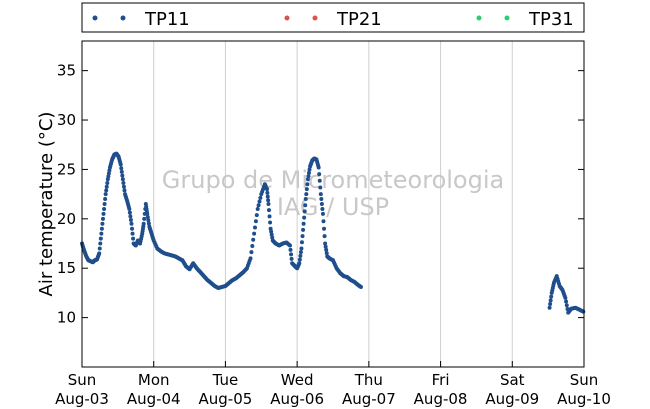  I want to click on legend-marker-tp31, so click(479, 18).